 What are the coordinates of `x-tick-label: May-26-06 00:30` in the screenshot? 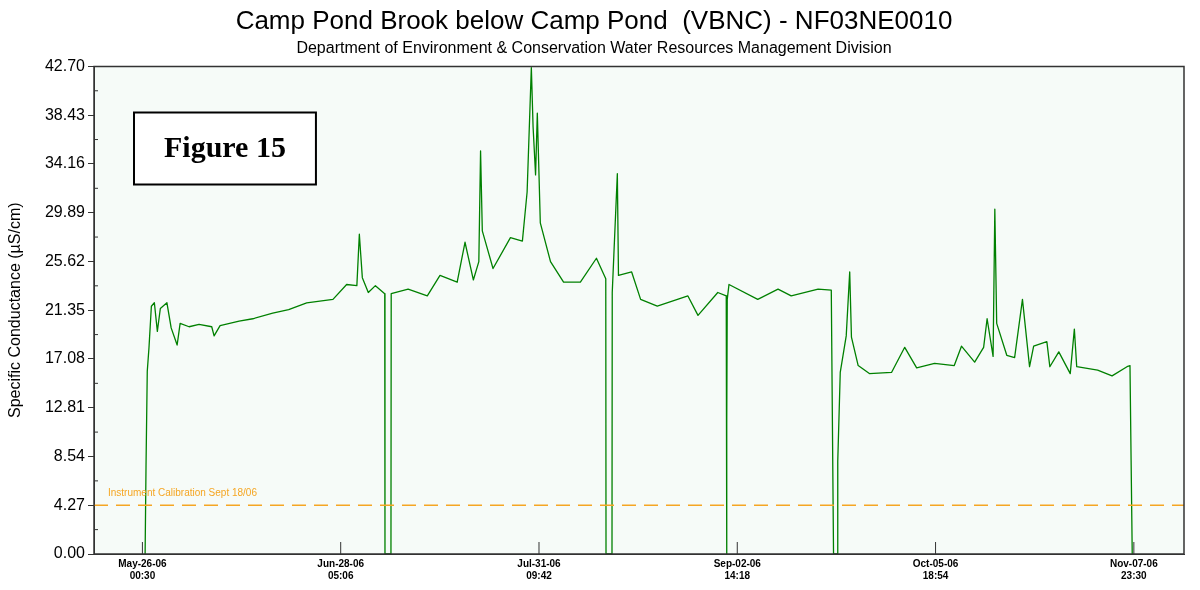 It's located at (143, 569).